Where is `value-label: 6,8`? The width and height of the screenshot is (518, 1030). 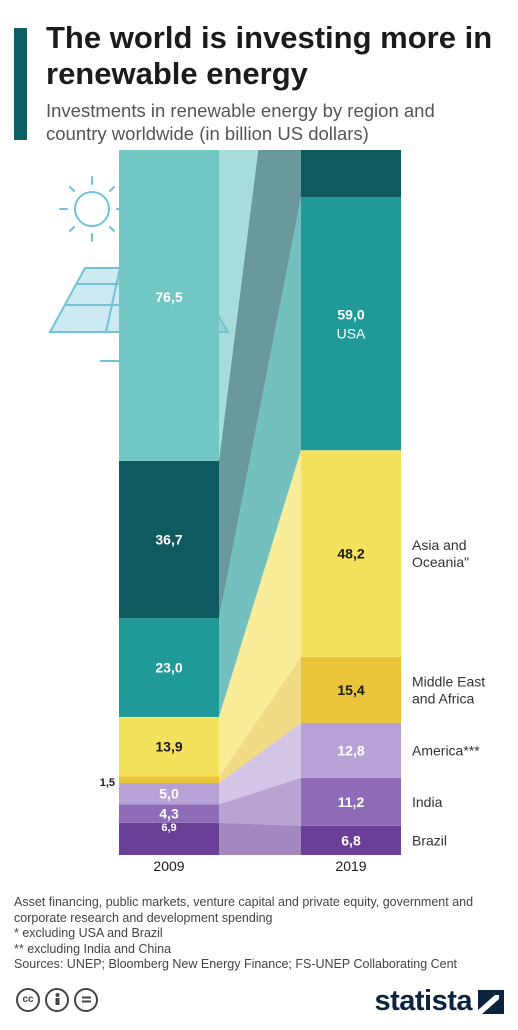 value-label: 6,8 is located at coordinates (351, 840).